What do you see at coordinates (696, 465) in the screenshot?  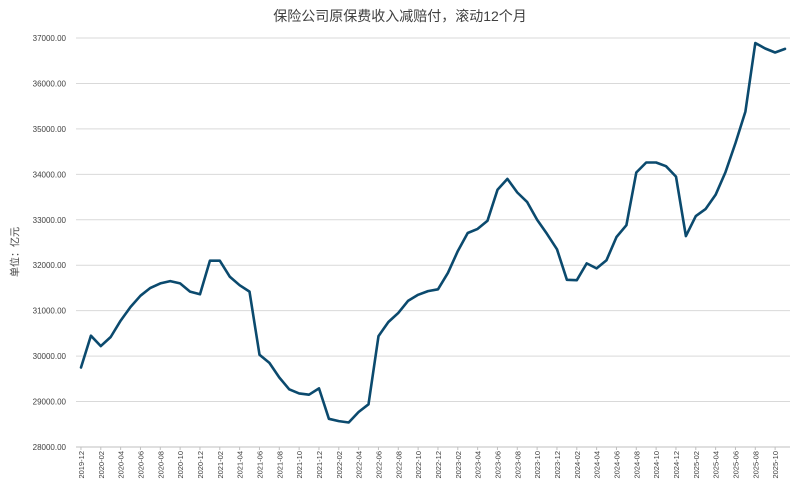 I see `x-tick-label: 2025-02` at bounding box center [696, 465].